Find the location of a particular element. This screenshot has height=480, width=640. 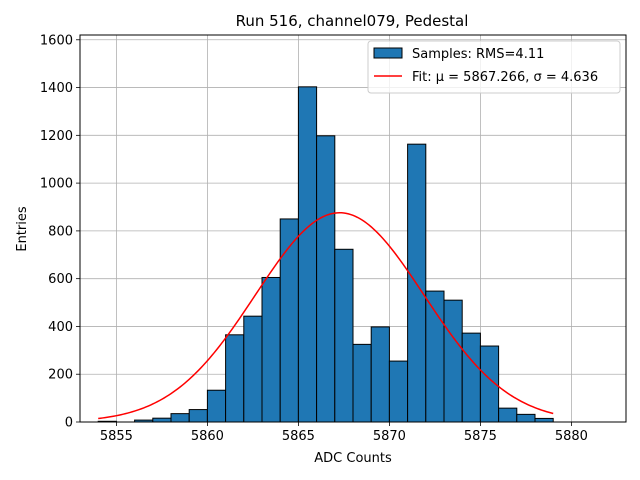

y-tick-label: 800 is located at coordinates (60, 231).